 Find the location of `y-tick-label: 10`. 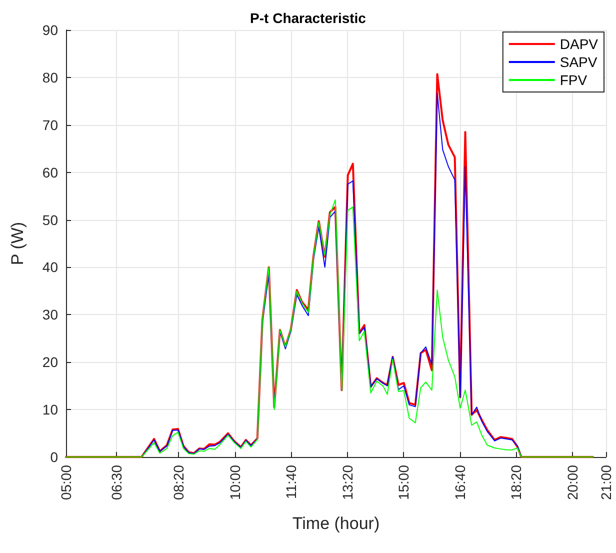

y-tick-label: 10 is located at coordinates (50, 410).